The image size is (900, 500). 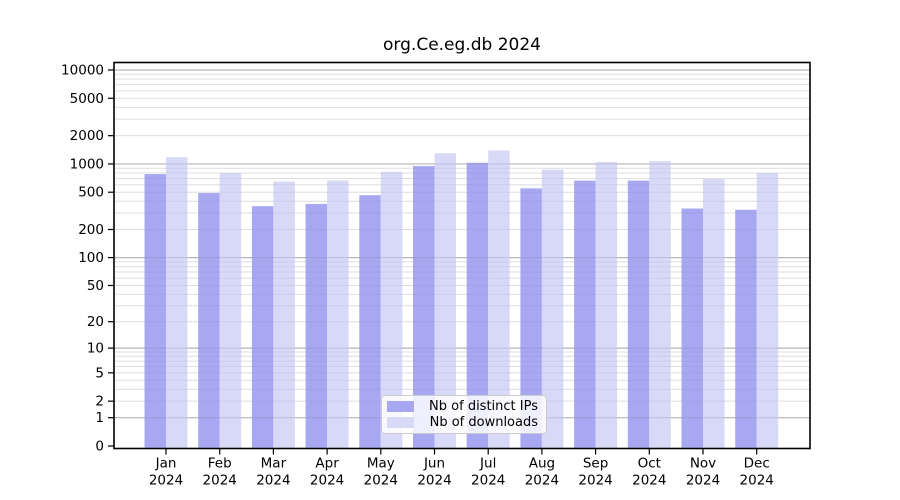 I want to click on x-tick-label-month: Feb, so click(x=220, y=464).